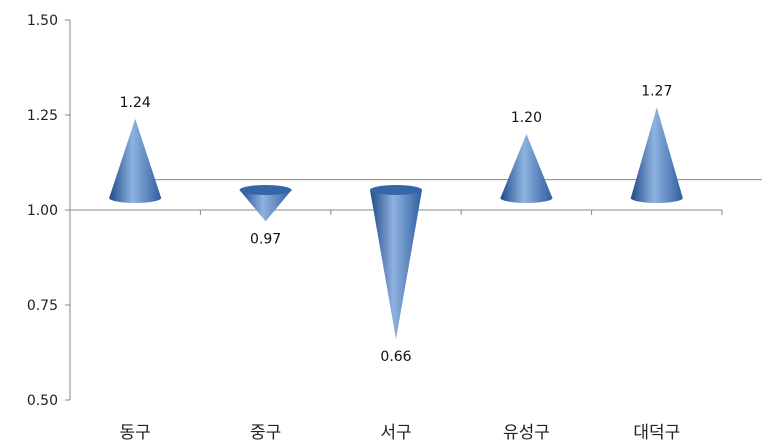 The image size is (762, 445). What do you see at coordinates (395, 433) in the screenshot?
I see `category-label: 서구` at bounding box center [395, 433].